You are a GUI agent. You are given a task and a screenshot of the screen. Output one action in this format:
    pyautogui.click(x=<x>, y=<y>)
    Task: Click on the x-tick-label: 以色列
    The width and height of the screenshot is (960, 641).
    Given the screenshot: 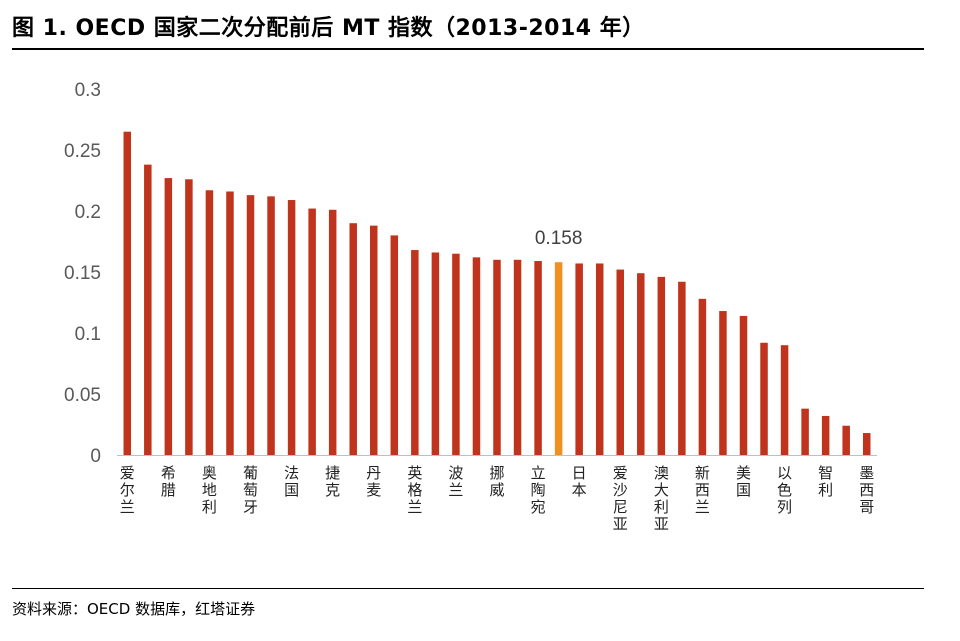 What is the action you would take?
    pyautogui.click(x=784, y=490)
    